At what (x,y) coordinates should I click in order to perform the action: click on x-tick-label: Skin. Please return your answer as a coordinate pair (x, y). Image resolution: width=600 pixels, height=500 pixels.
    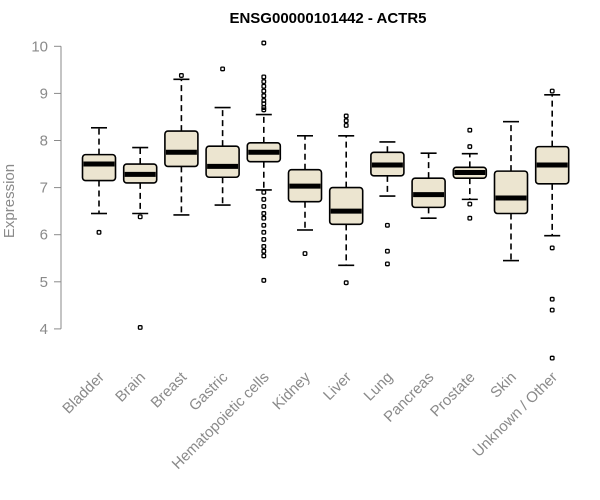
    Looking at the image, I should click on (503, 385).